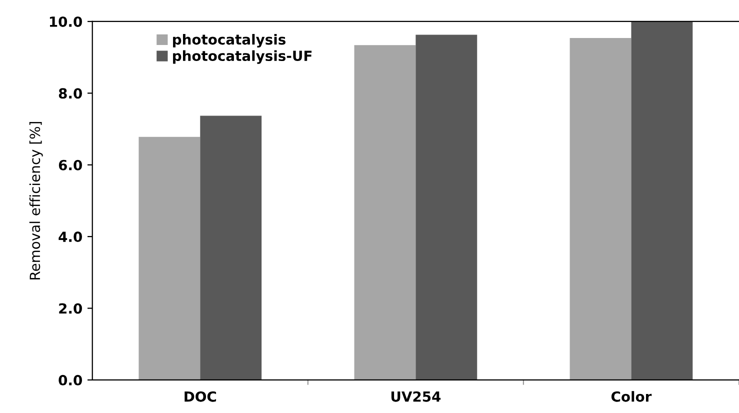 The height and width of the screenshot is (413, 739). Describe the element at coordinates (242, 57) in the screenshot. I see `legend-label: photocatalysis-UF` at that location.